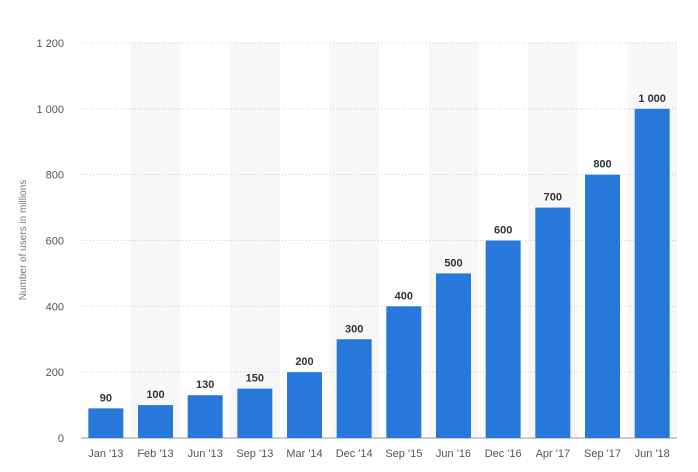  What do you see at coordinates (106, 398) in the screenshot?
I see `bar-value-label: 90` at bounding box center [106, 398].